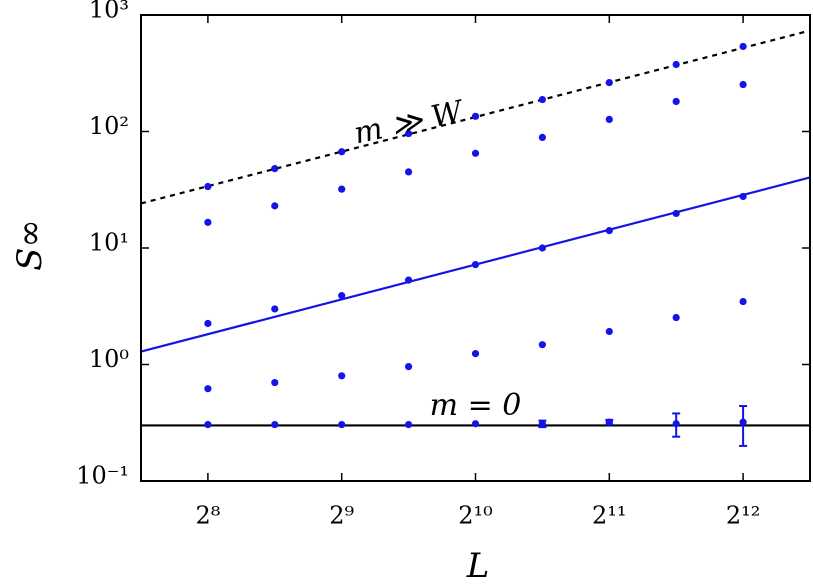 The height and width of the screenshot is (585, 813). Describe the element at coordinates (475, 516) in the screenshot. I see `x-tick-label: 2¹⁰` at that location.